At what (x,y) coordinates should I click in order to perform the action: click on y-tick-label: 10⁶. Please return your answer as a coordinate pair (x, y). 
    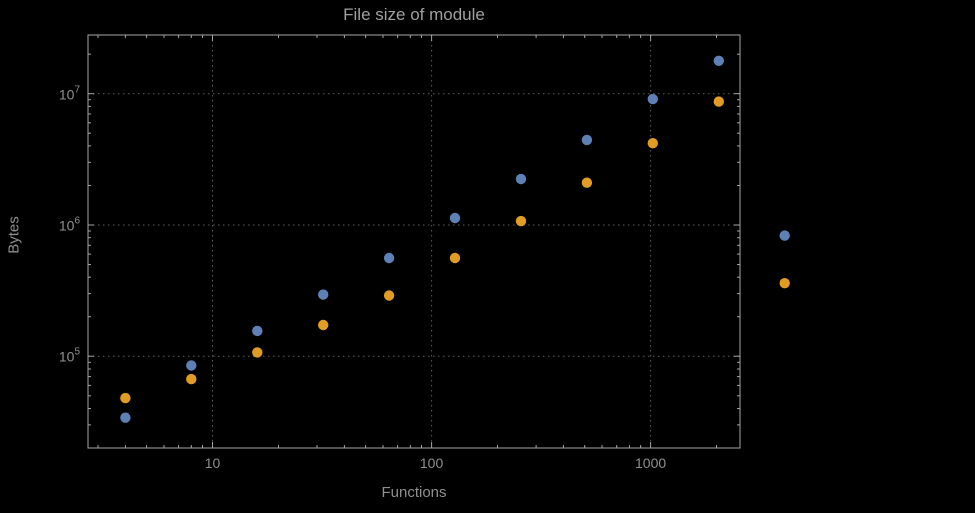
    Looking at the image, I should click on (69, 224).